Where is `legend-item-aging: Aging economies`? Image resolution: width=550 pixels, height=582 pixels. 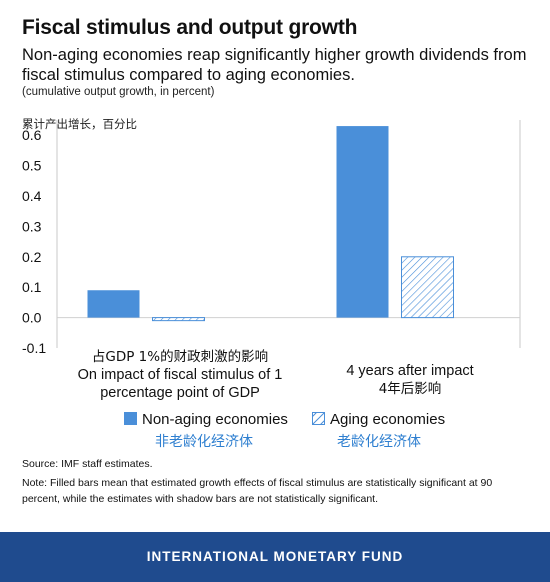 legend-item-aging: Aging economies is located at coordinates (378, 419).